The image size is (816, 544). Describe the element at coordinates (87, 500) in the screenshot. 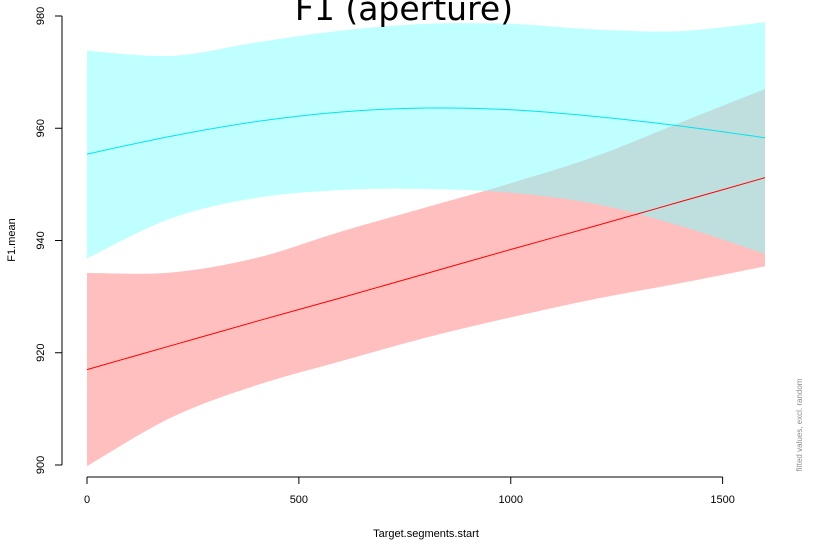

I see `x-tick-label: 0` at that location.